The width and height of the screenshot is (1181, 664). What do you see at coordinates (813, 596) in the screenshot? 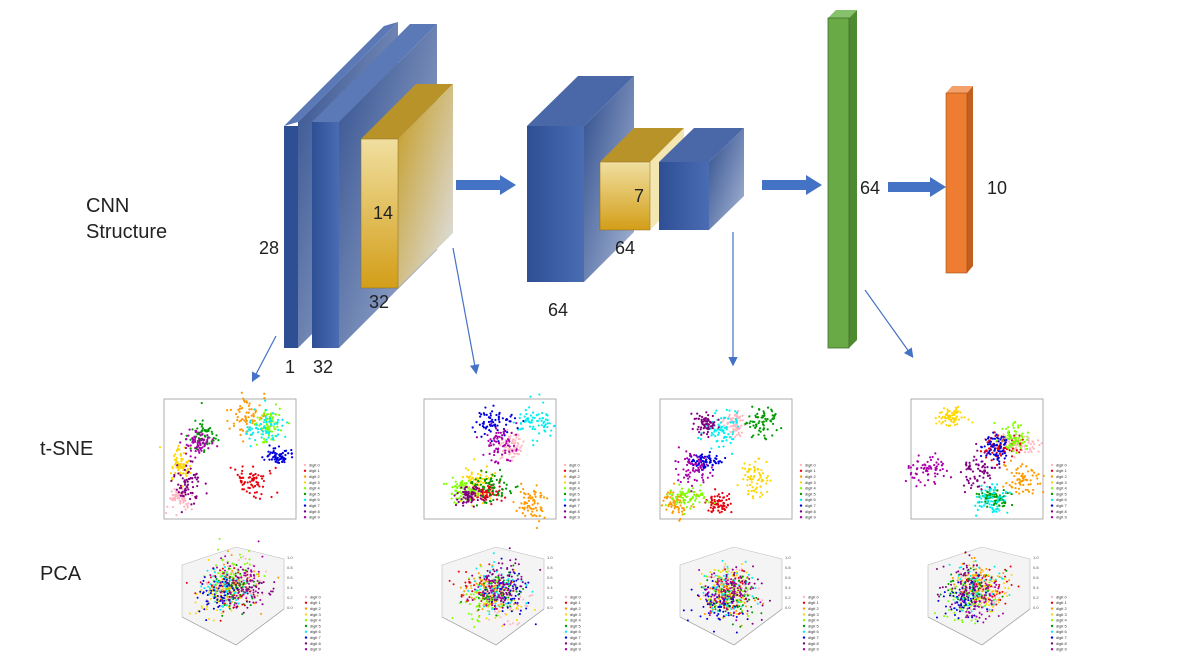
I see `legend-entry: digit 0` at bounding box center [813, 596].